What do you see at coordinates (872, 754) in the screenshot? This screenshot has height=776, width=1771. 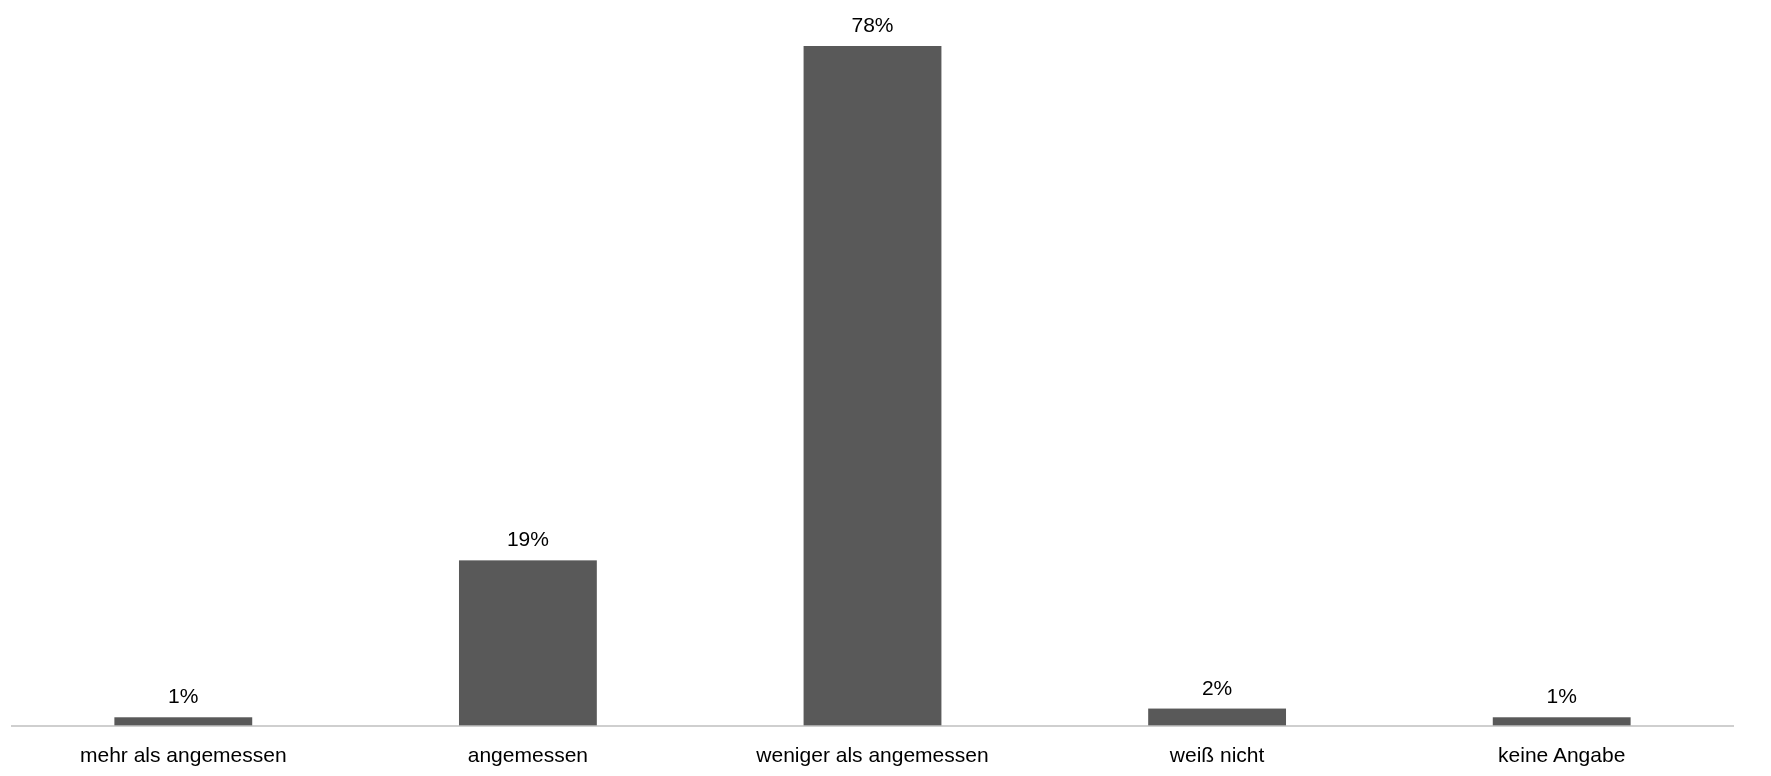 I see `x-tick-label: weniger als angemessen` at bounding box center [872, 754].